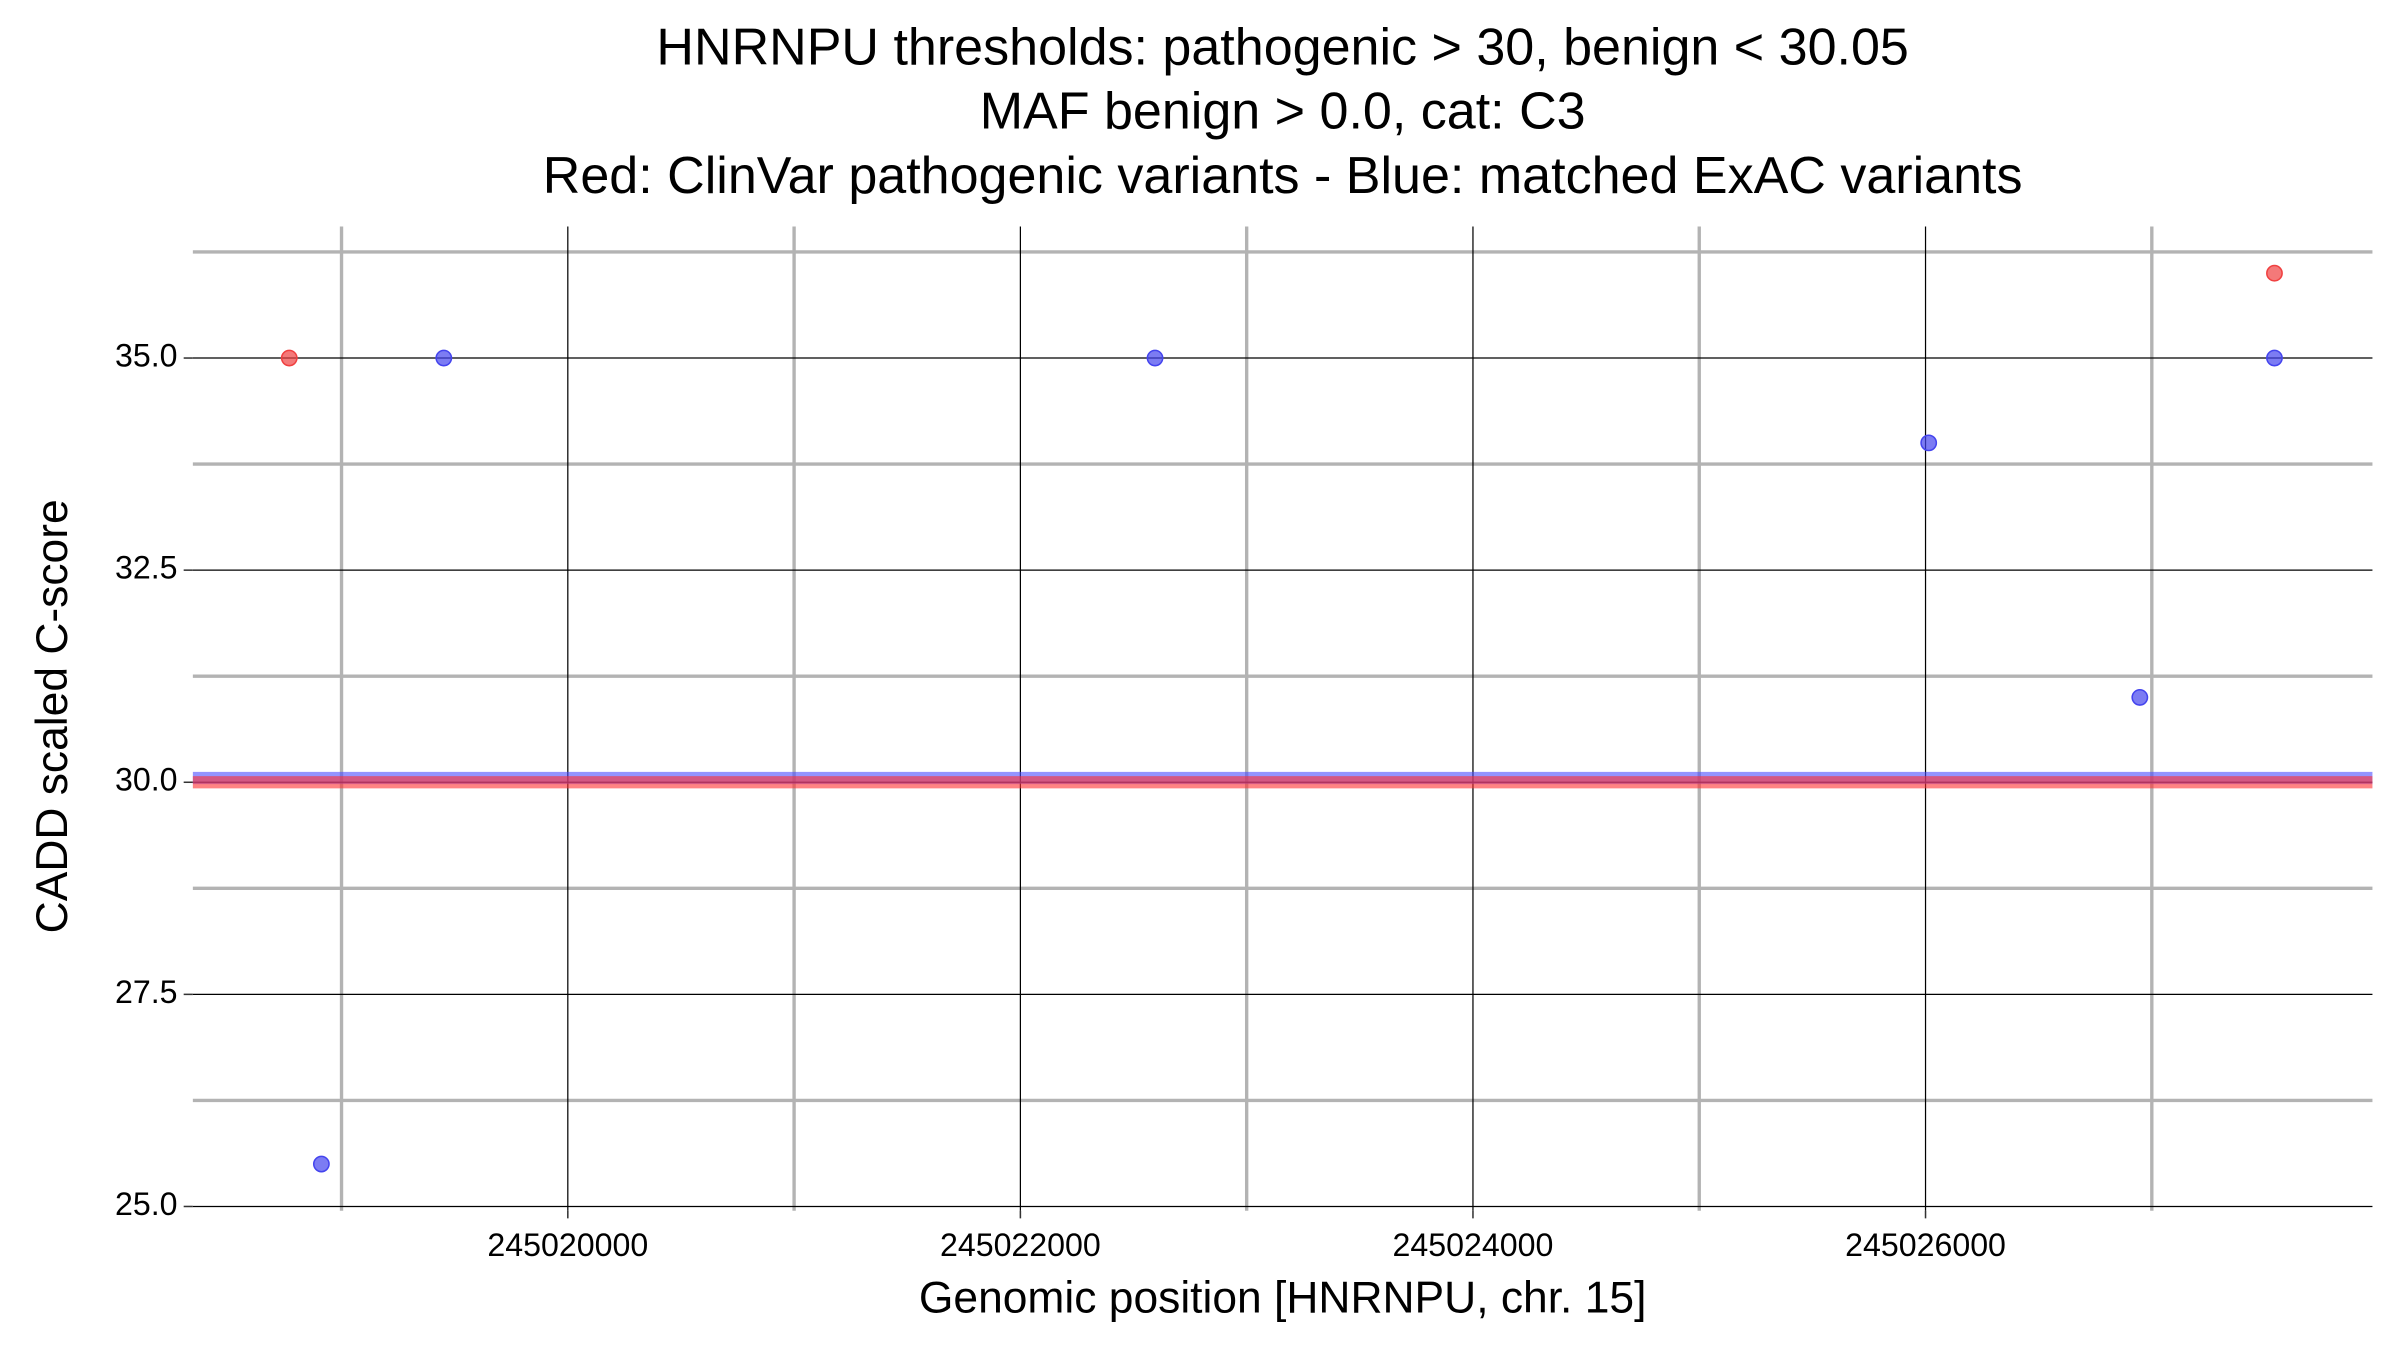  Describe the element at coordinates (146, 356) in the screenshot. I see `y-tick-label: 35.0` at that location.